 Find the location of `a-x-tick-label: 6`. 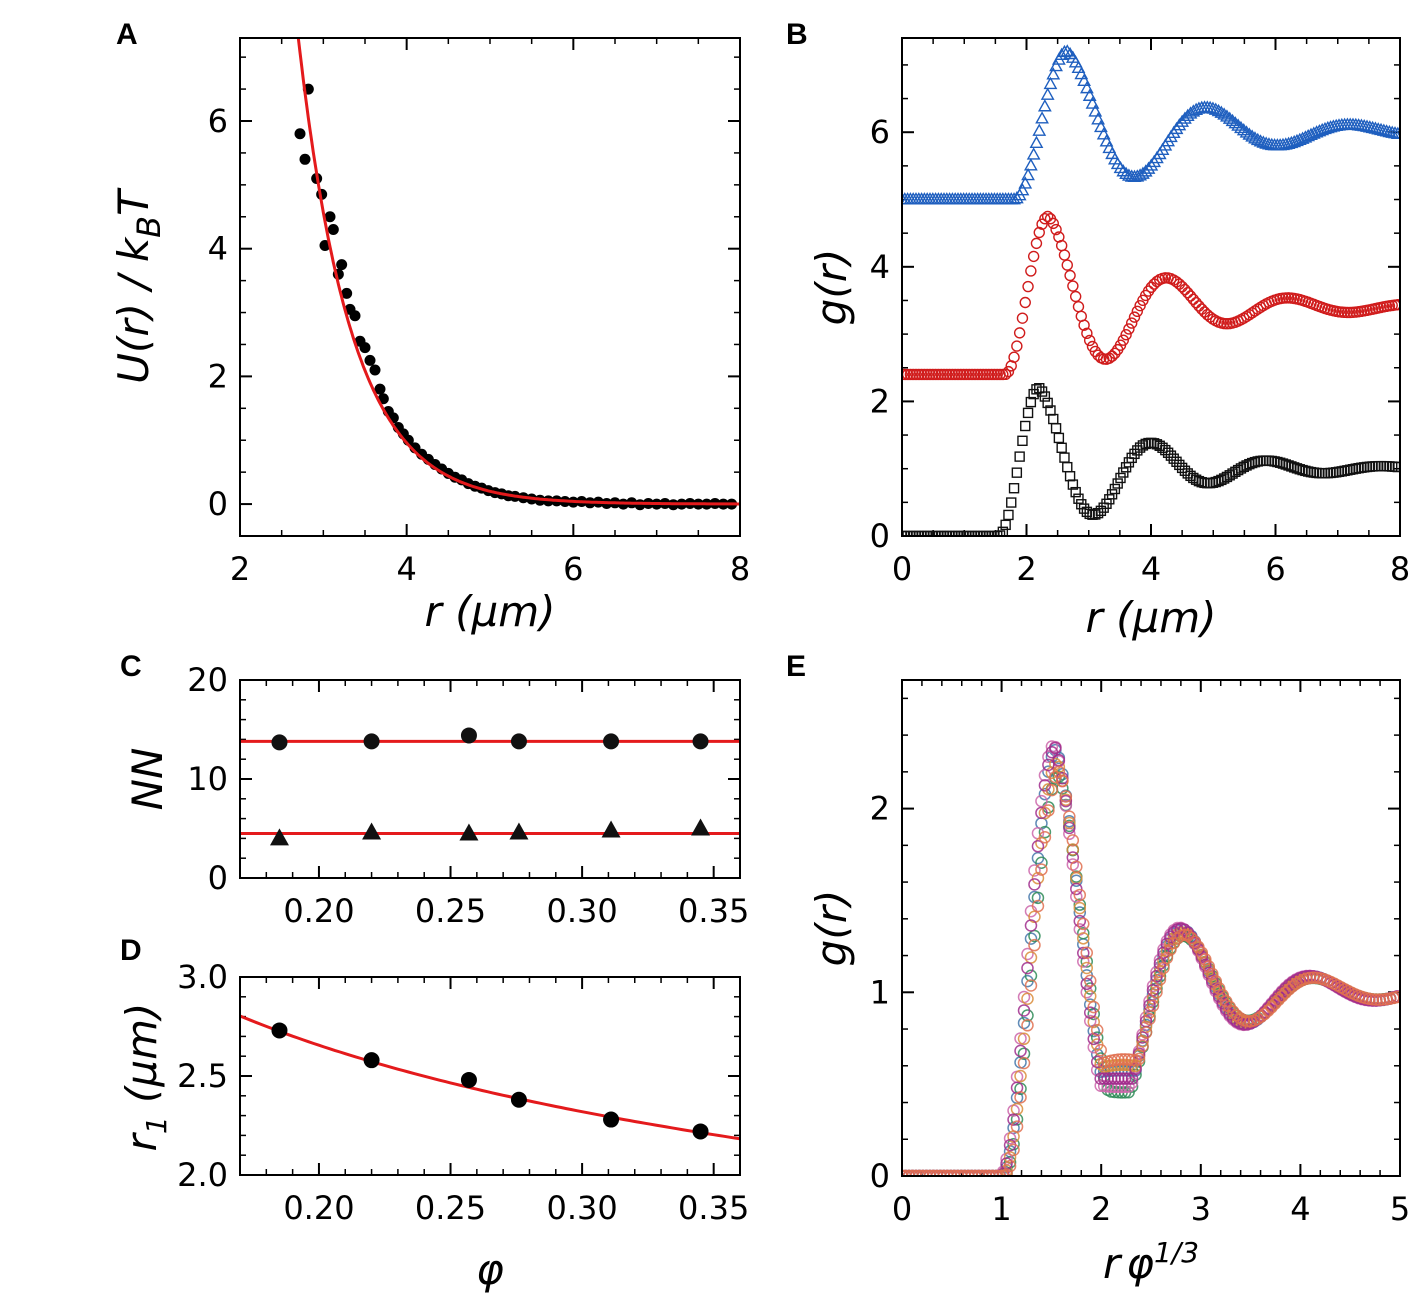

a-x-tick-label: 6 is located at coordinates (573, 569).